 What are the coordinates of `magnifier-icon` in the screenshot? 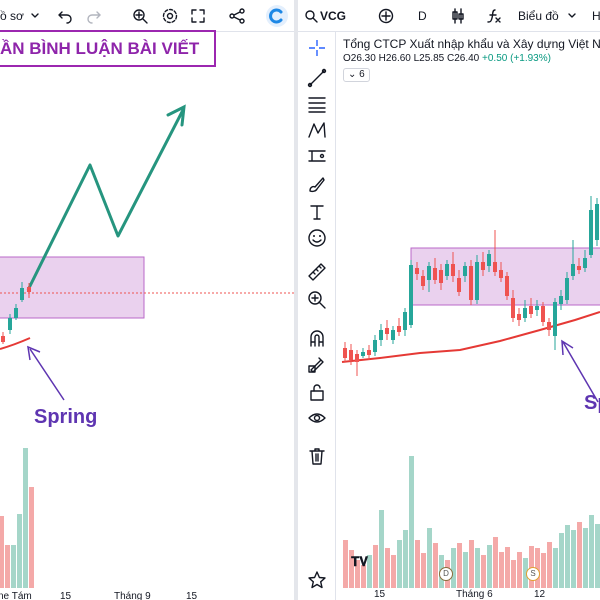 It's located at (140, 16).